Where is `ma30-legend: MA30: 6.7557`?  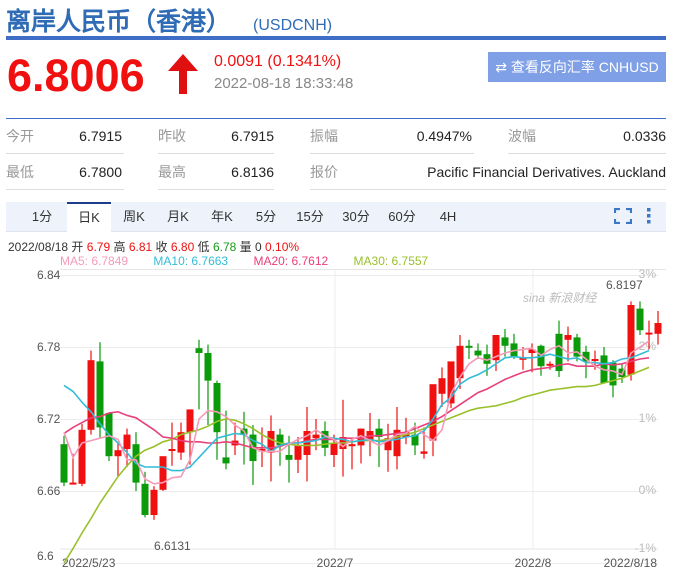
ma30-legend: MA30: 6.7557 is located at coordinates (391, 261).